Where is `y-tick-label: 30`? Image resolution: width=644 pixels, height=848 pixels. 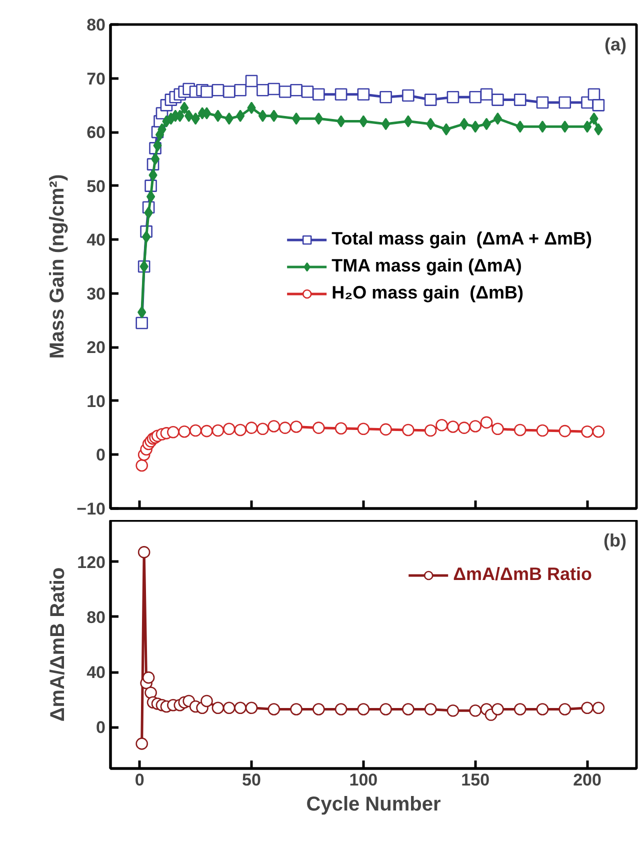 y-tick-label: 30 is located at coordinates (96, 294).